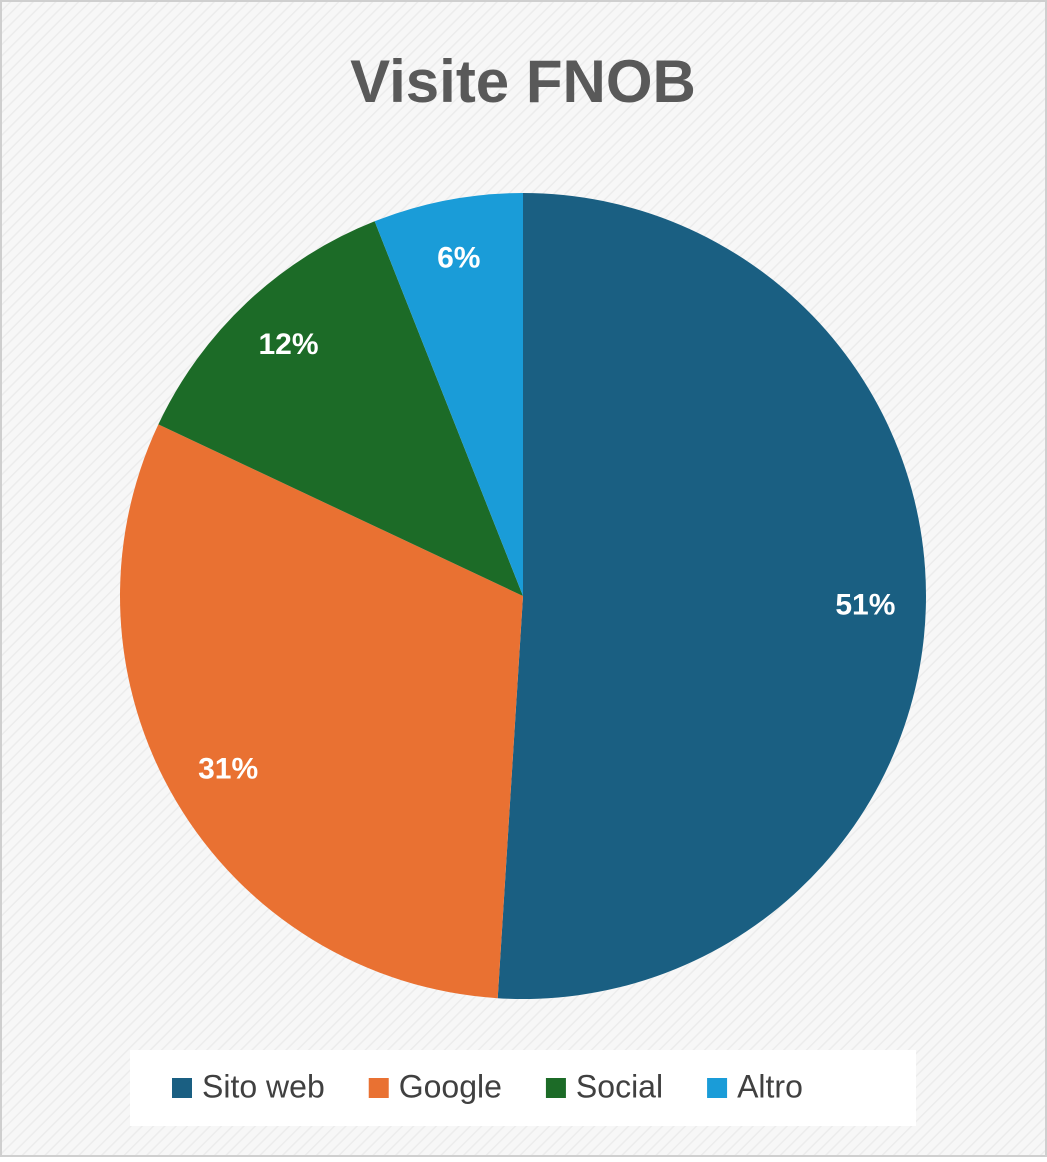 The height and width of the screenshot is (1162, 1047). What do you see at coordinates (450, 1086) in the screenshot?
I see `legend-label: Google` at bounding box center [450, 1086].